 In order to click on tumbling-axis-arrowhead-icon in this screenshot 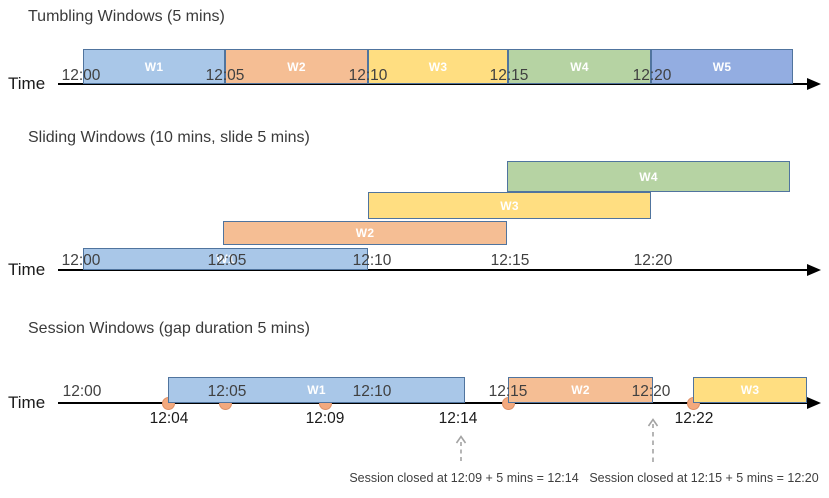, I will do `click(814, 84)`.